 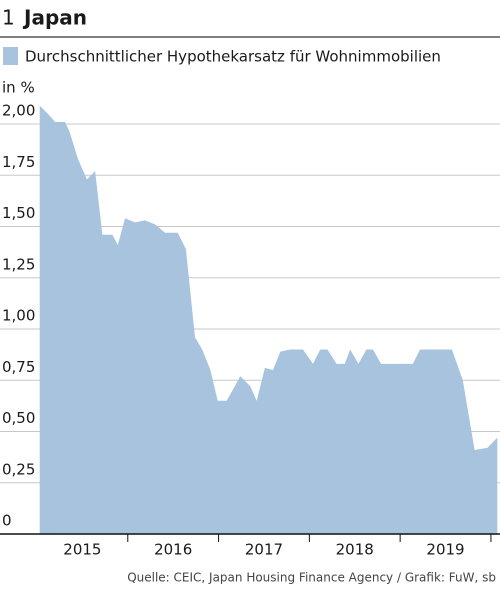 What do you see at coordinates (18, 316) in the screenshot?
I see `y-tick-label: 1,00` at bounding box center [18, 316].